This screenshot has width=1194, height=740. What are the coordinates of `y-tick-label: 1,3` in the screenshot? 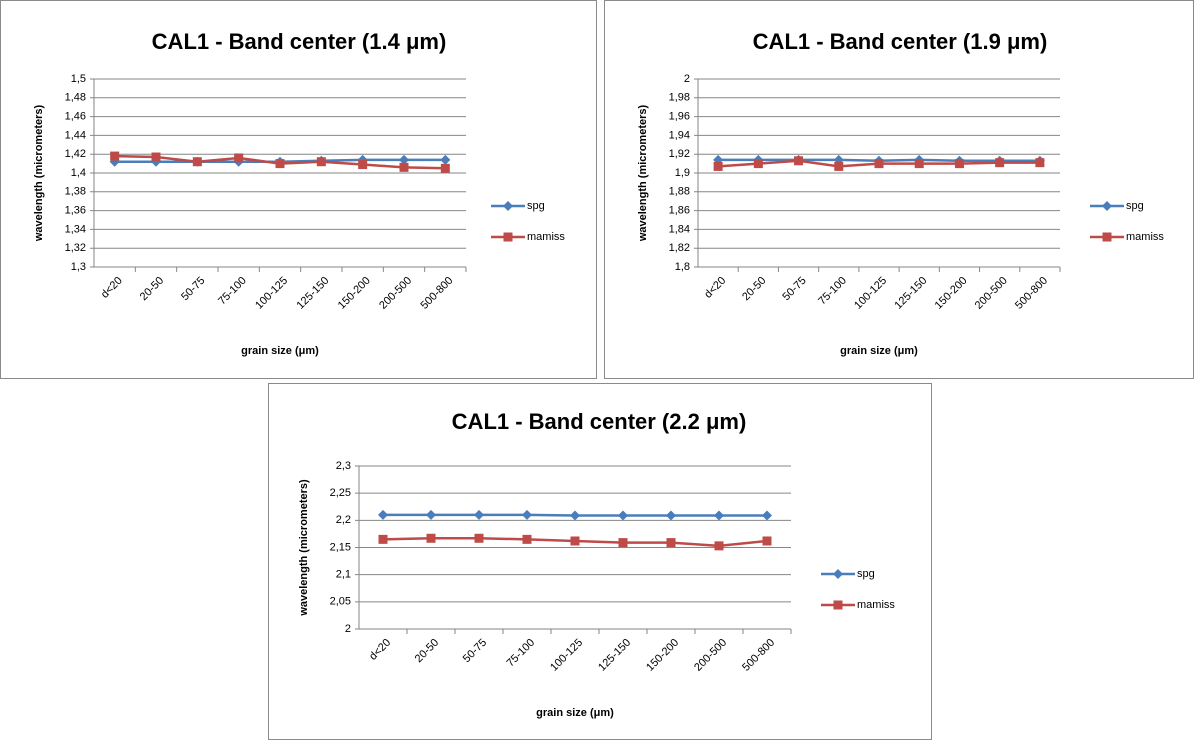 It's located at (78, 267).